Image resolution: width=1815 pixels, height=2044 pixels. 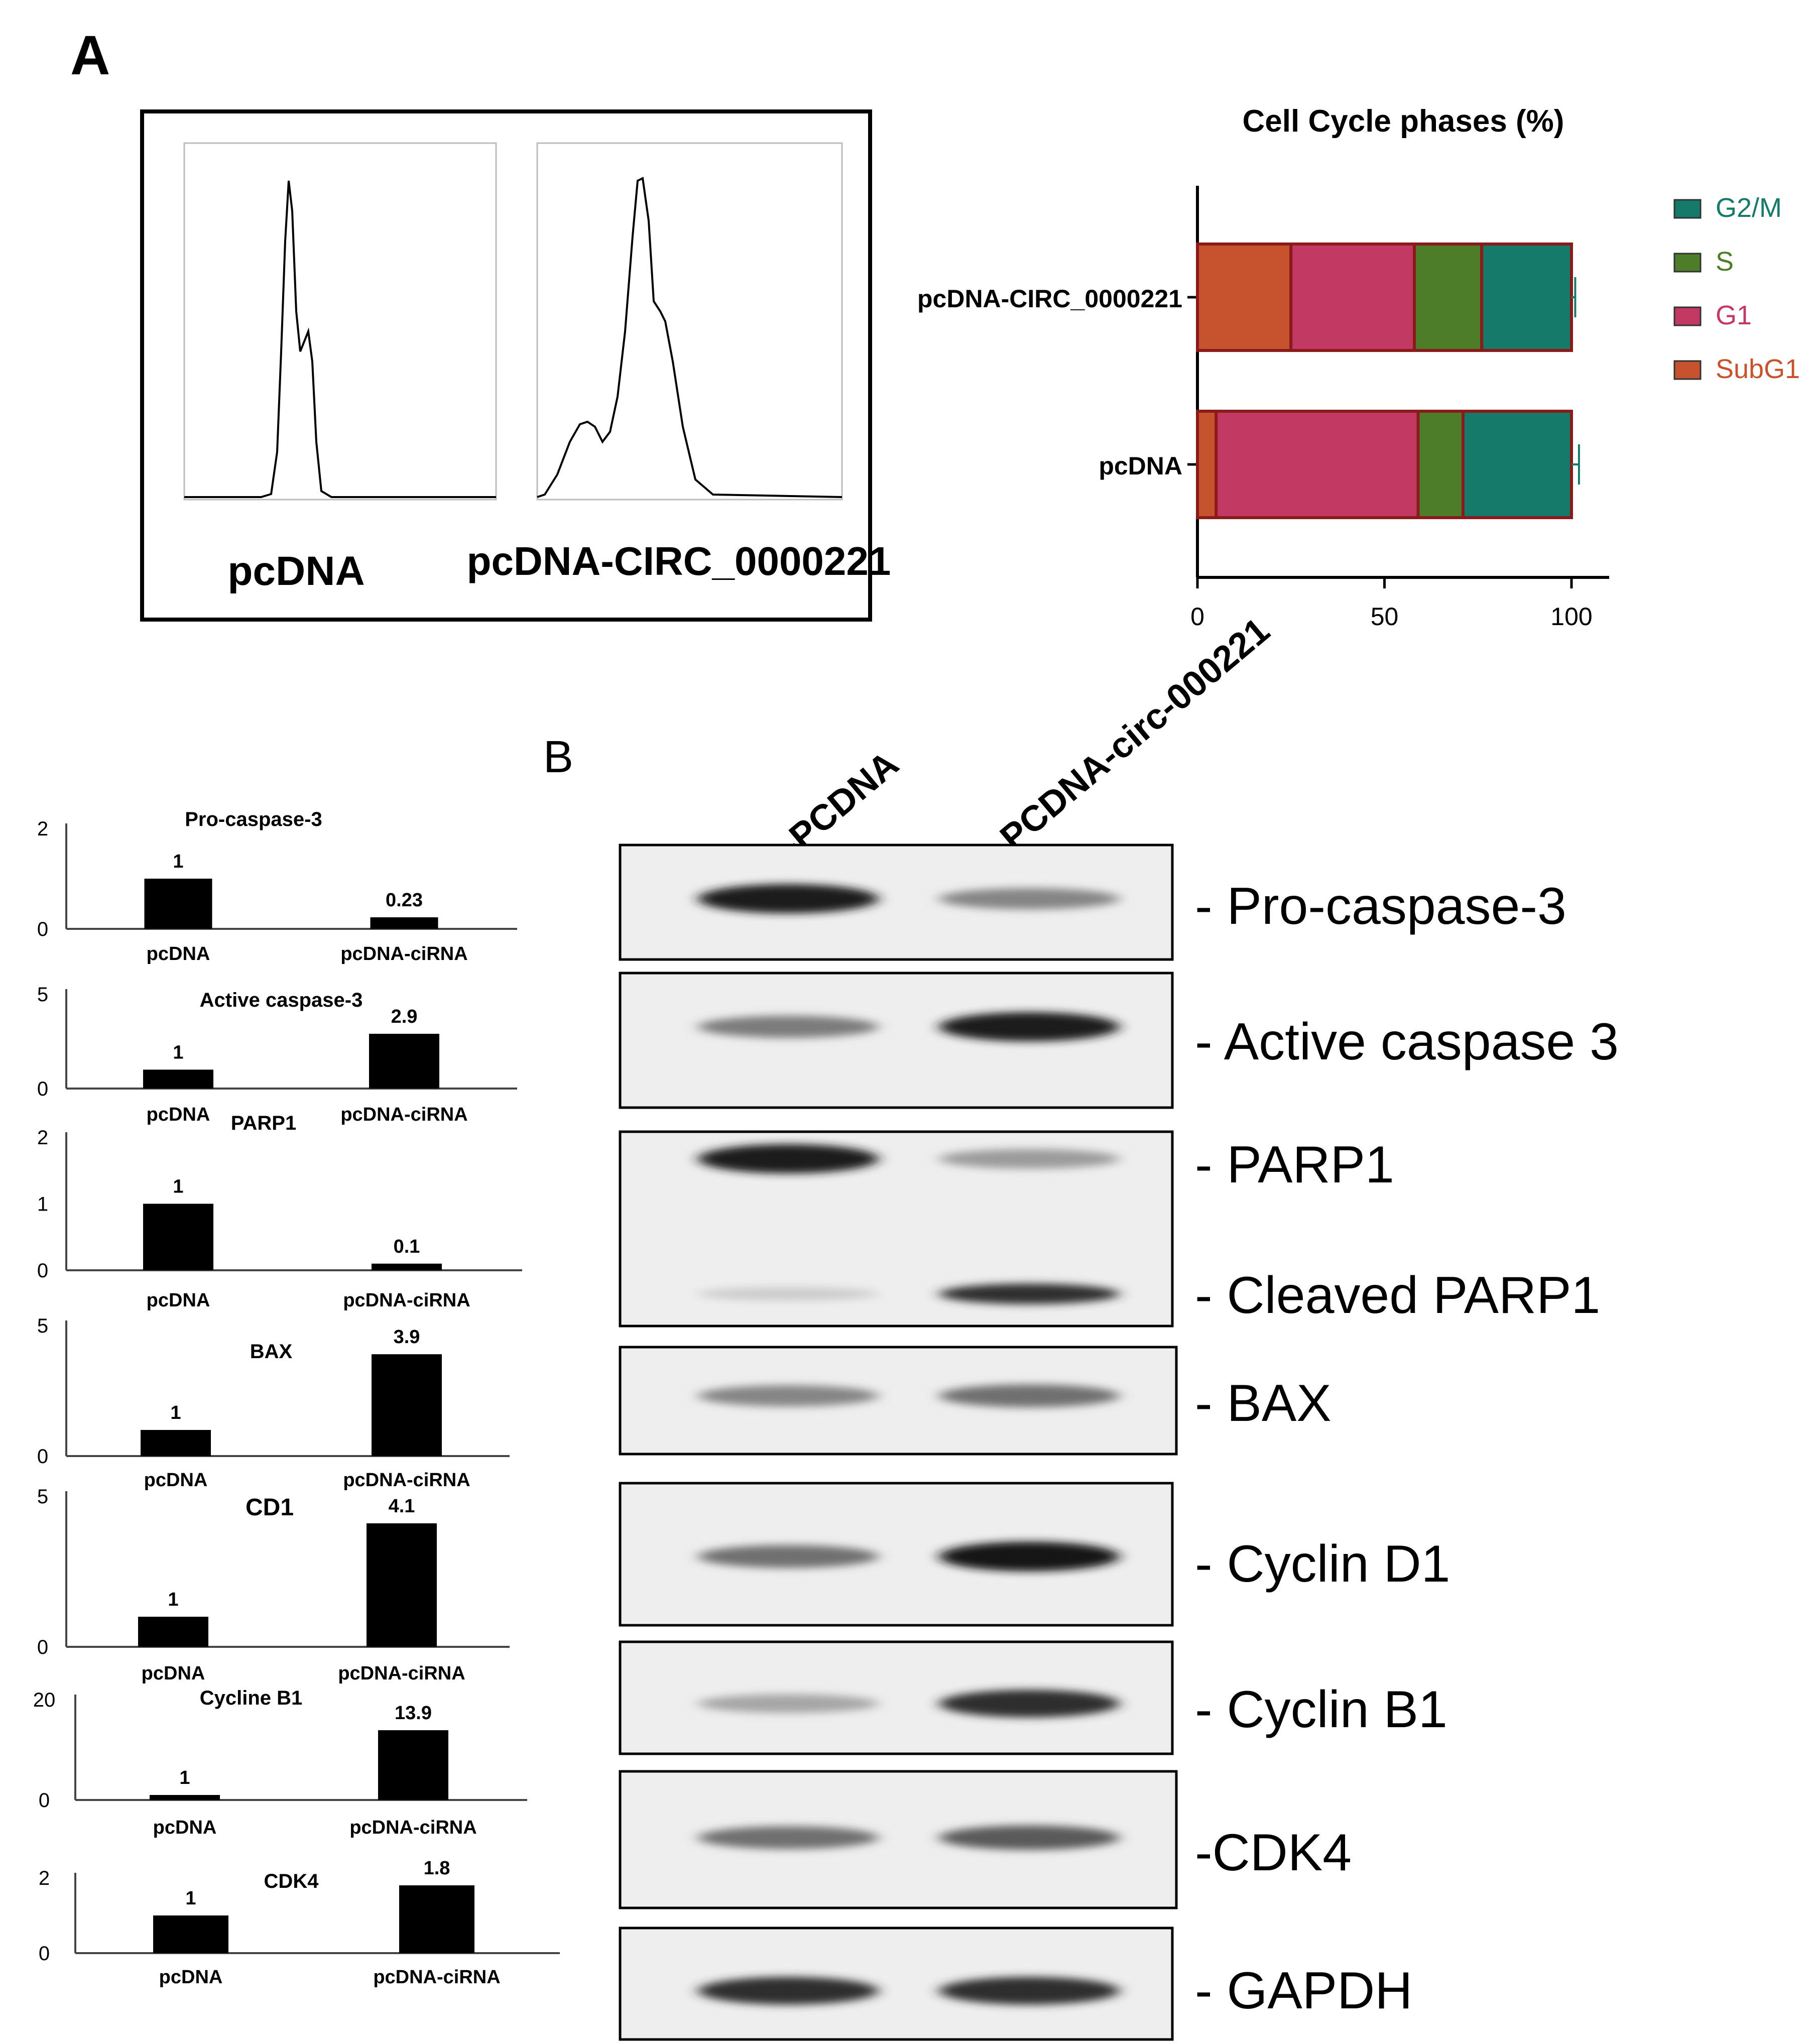 I want to click on bar-chart-cdk4: 0 2 CDK4 1 pcDNA 1.8 pcDNA-ciRNA, so click(x=299, y=1923).